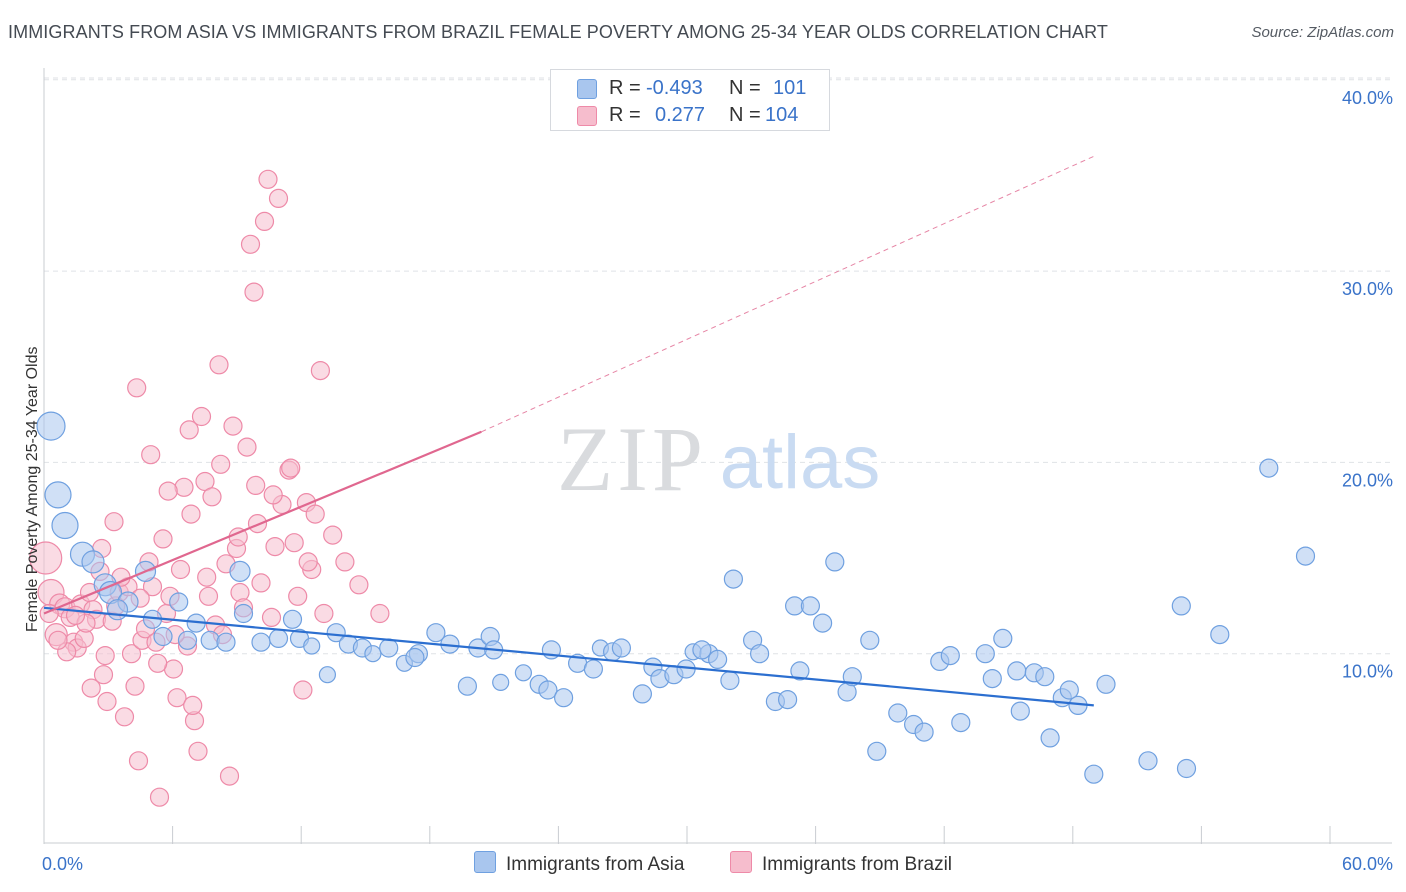 The image size is (1406, 892). Describe the element at coordinates (568, 656) in the screenshot. I see `asia-trend-line` at that location.